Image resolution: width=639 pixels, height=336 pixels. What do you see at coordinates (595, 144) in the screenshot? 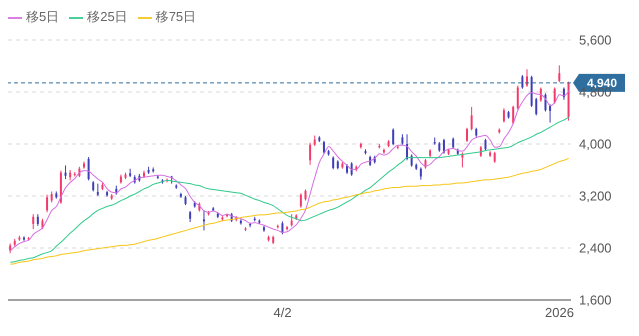
I see `y-tick-label: 4,000` at bounding box center [595, 144].